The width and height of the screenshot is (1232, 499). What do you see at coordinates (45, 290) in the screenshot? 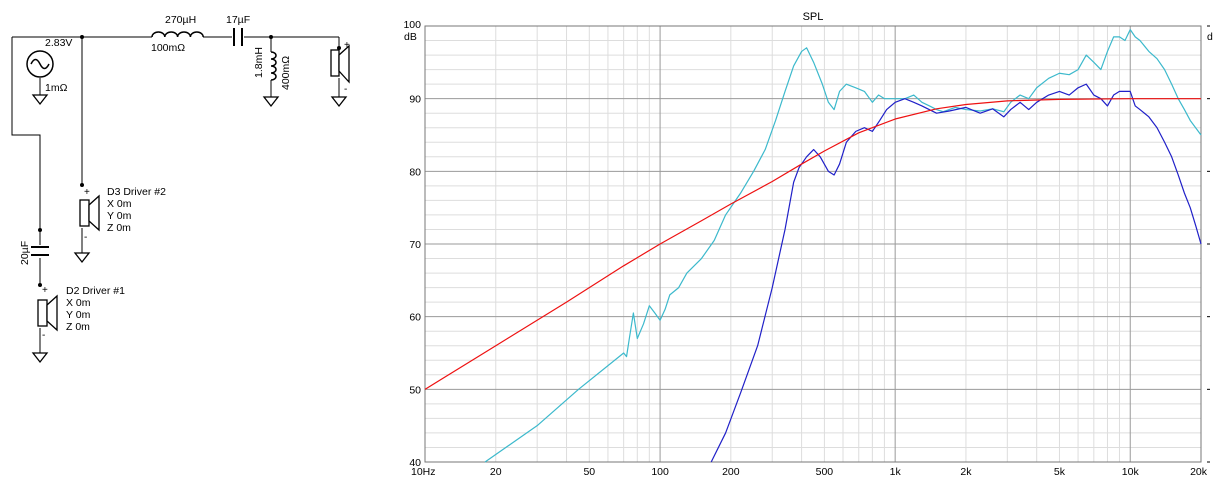
I see `d2-plus: +` at bounding box center [45, 290].